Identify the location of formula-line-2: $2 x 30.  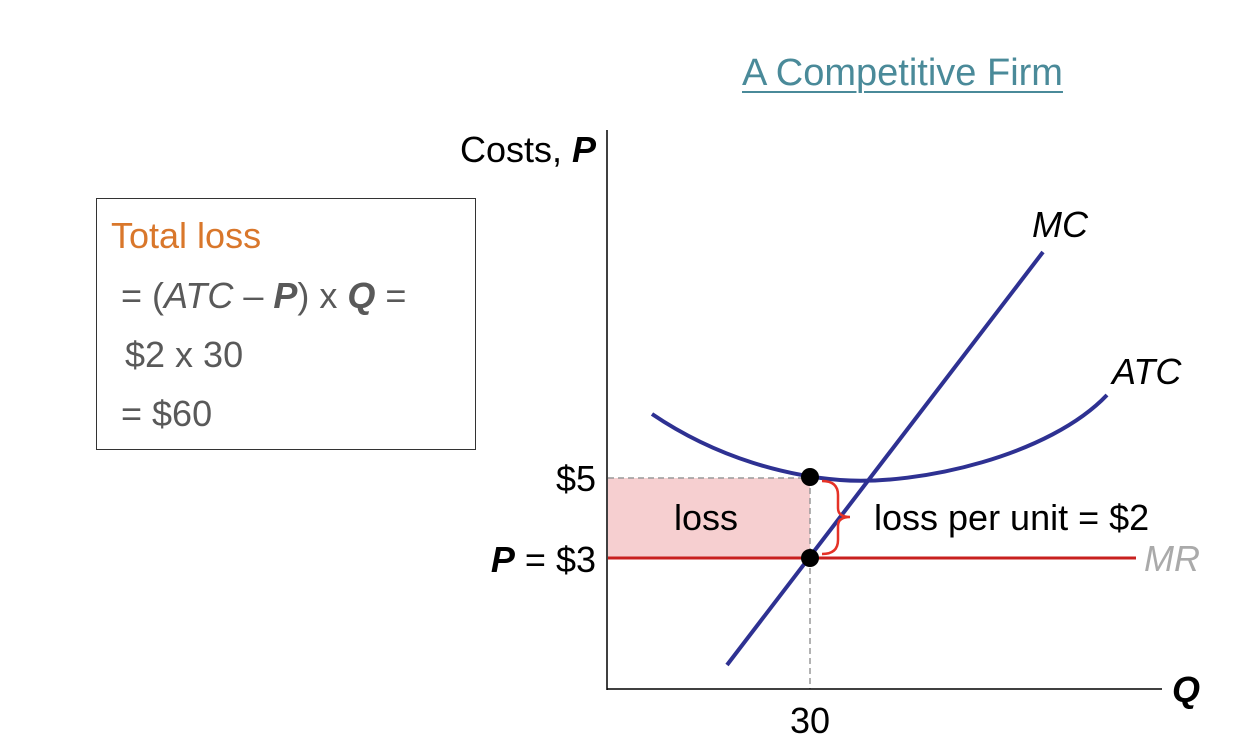
(184, 354).